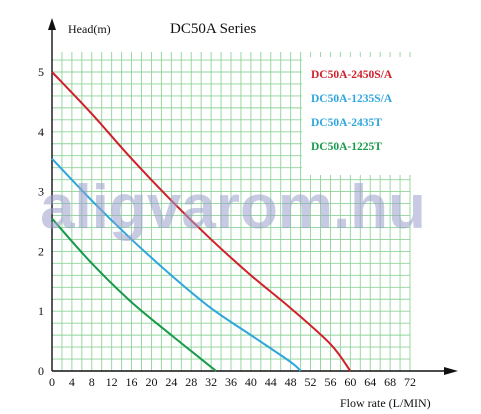  What do you see at coordinates (41, 311) in the screenshot?
I see `y-tick-label: 1` at bounding box center [41, 311].